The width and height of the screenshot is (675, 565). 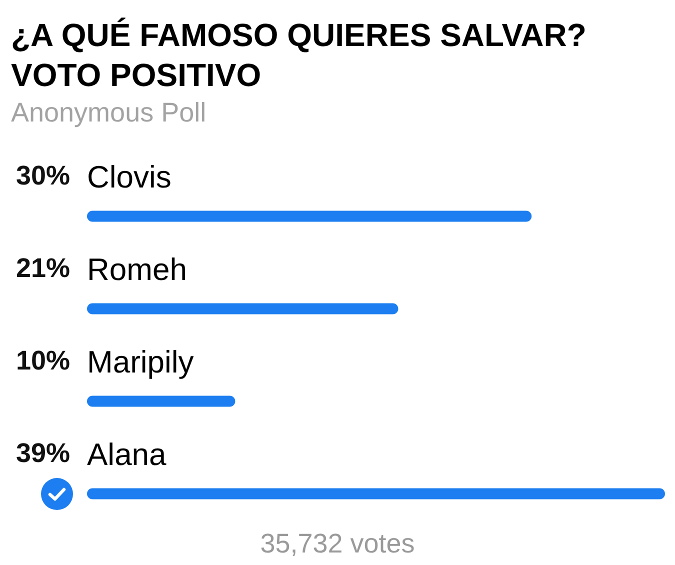 I want to click on y-tick-label: Romeh, so click(x=137, y=269).